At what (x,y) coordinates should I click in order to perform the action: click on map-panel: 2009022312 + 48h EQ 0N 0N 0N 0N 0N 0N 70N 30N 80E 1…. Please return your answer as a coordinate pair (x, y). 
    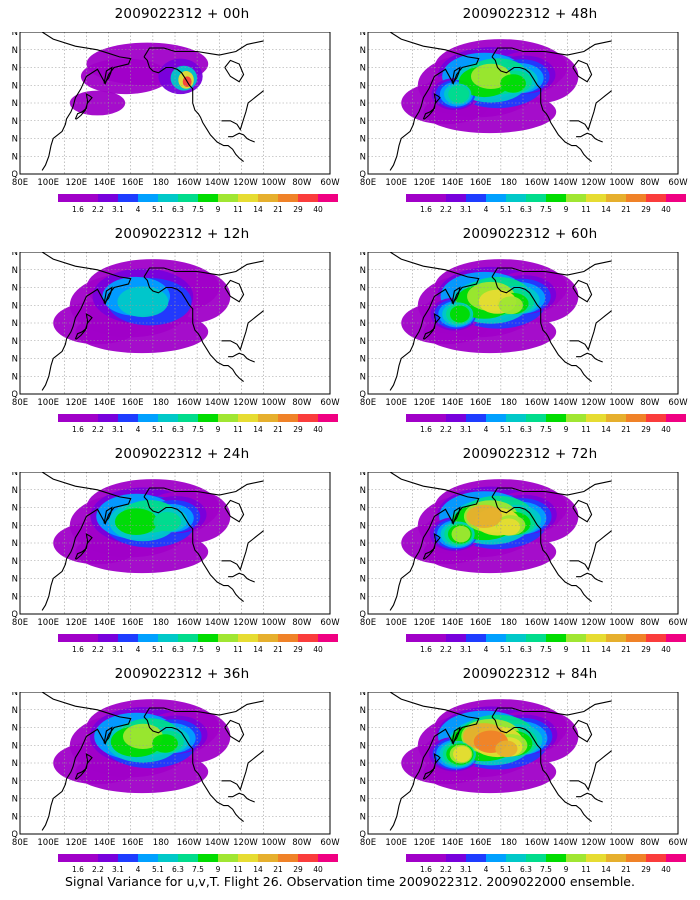
    Looking at the image, I should click on (530, 111).